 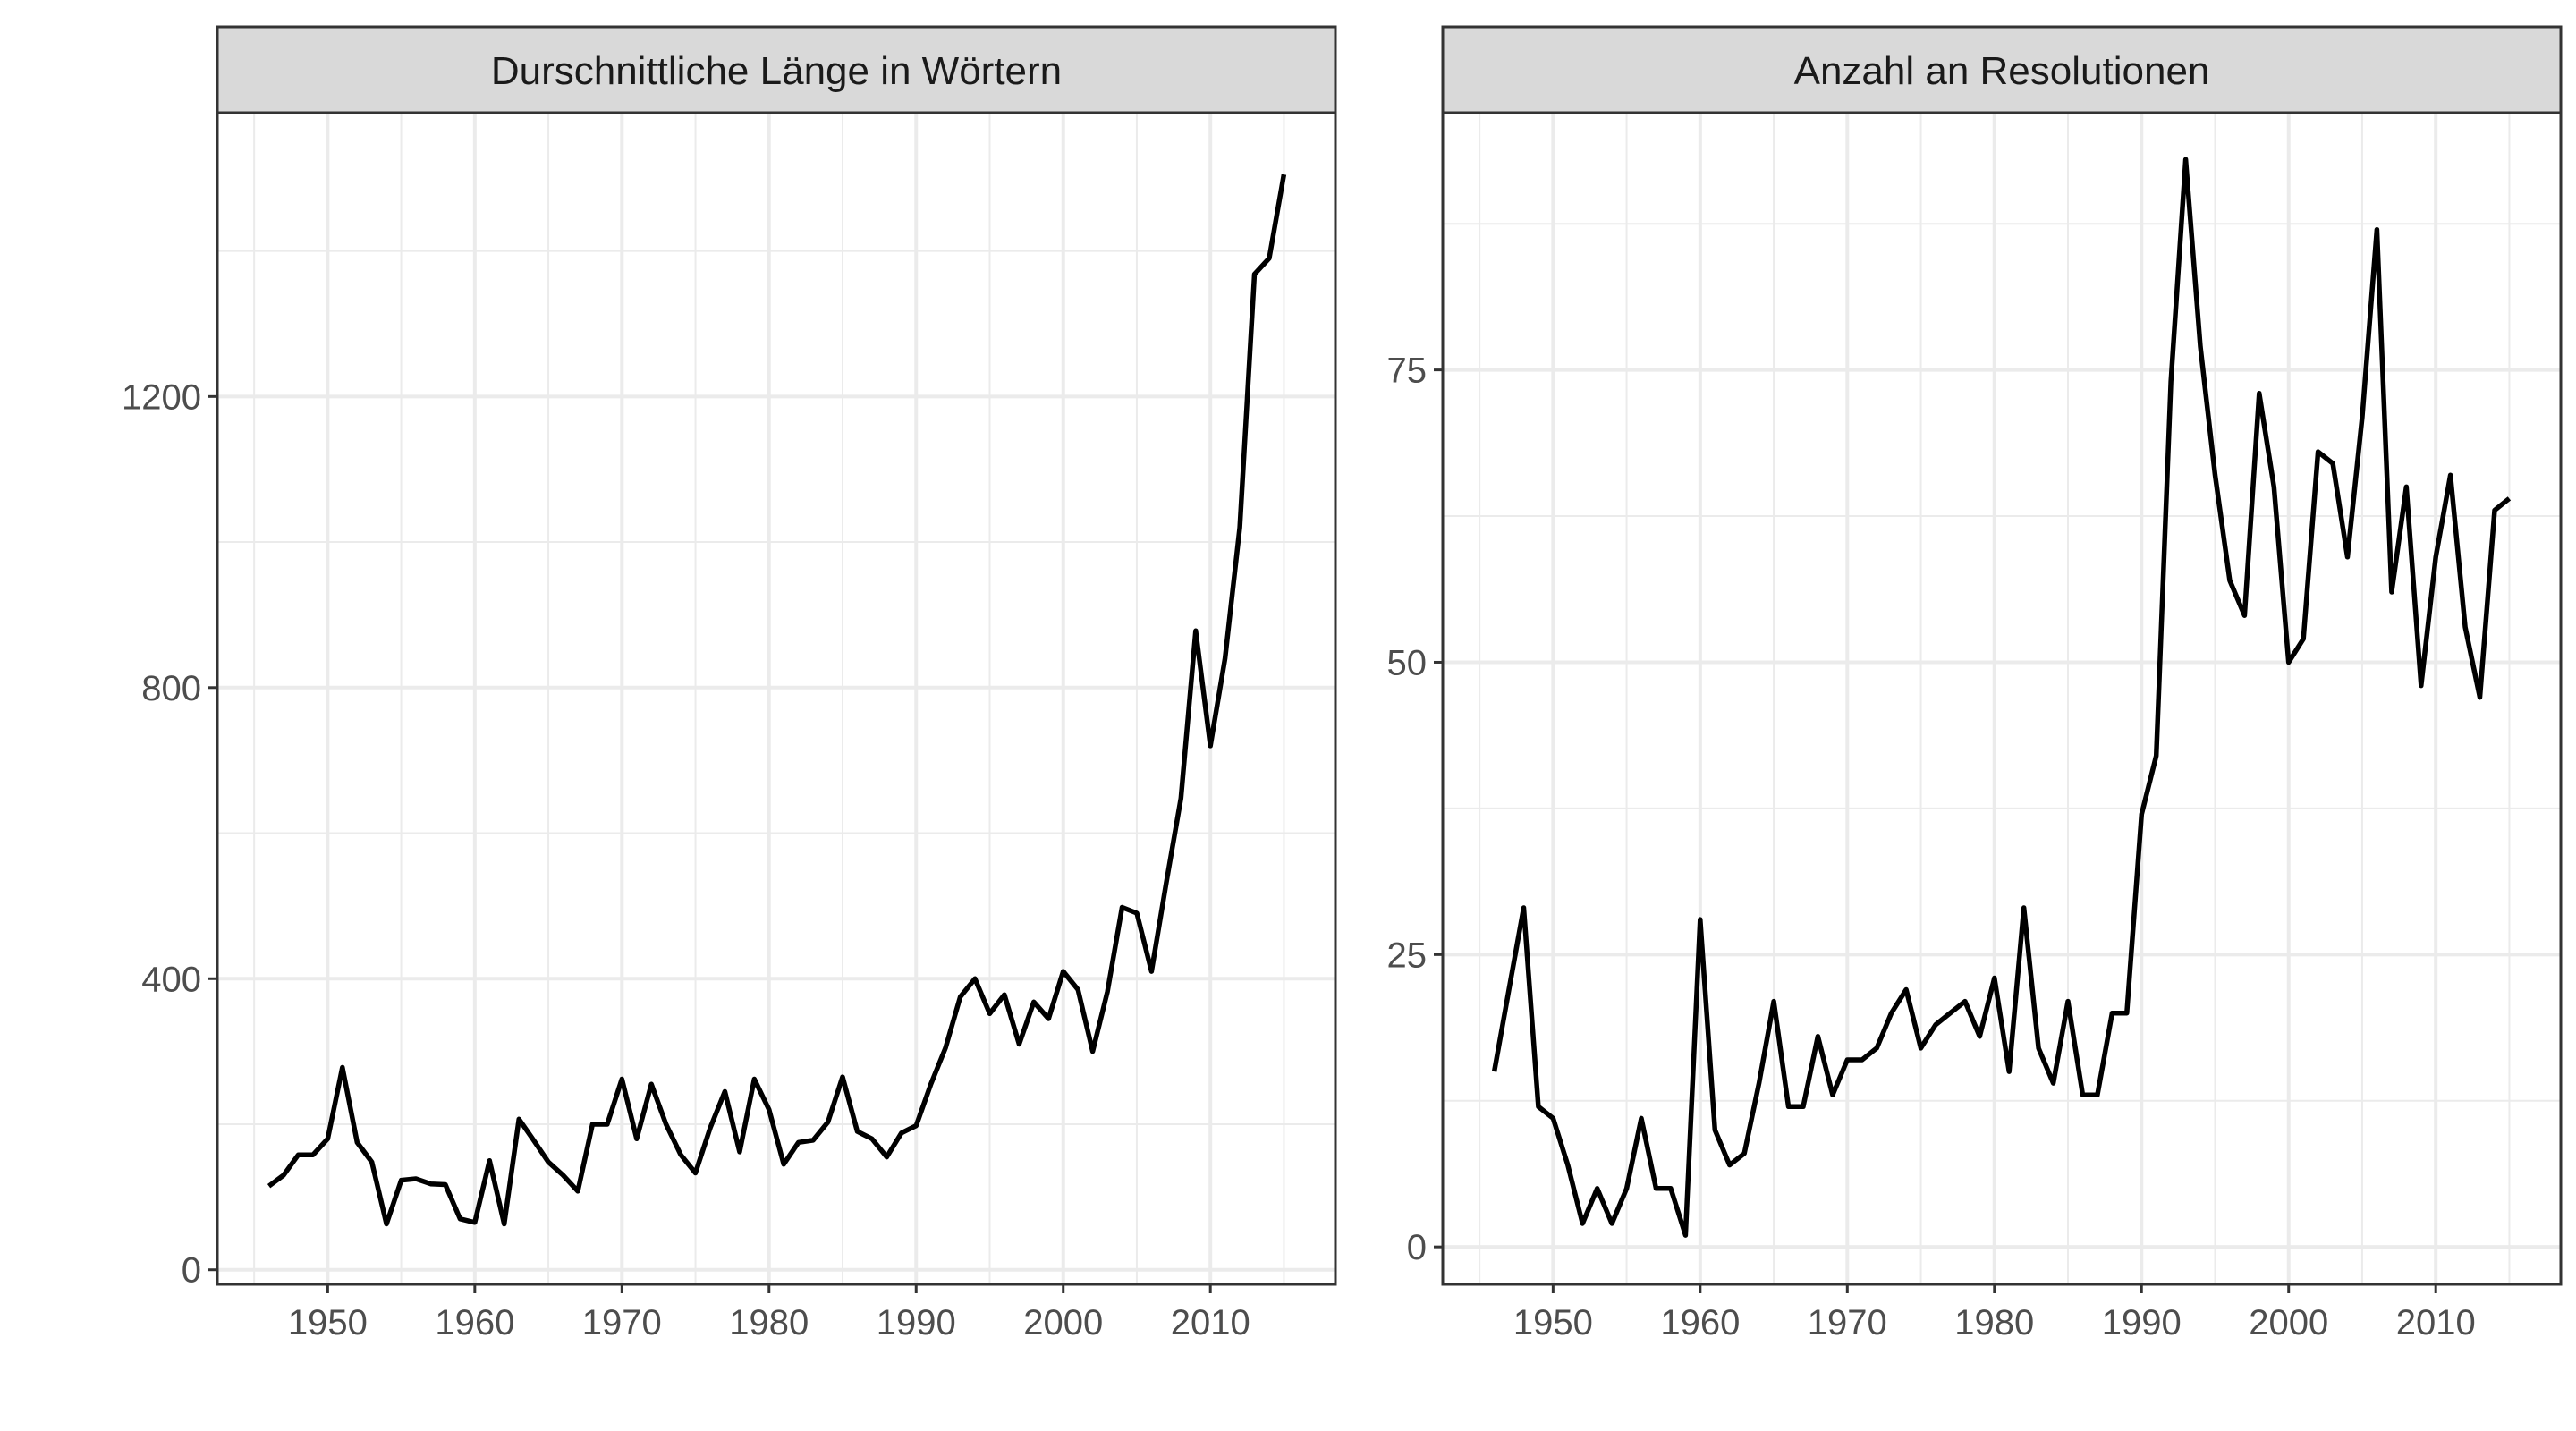 What do you see at coordinates (1407, 955) in the screenshot?
I see `y-tick-label: 25` at bounding box center [1407, 955].